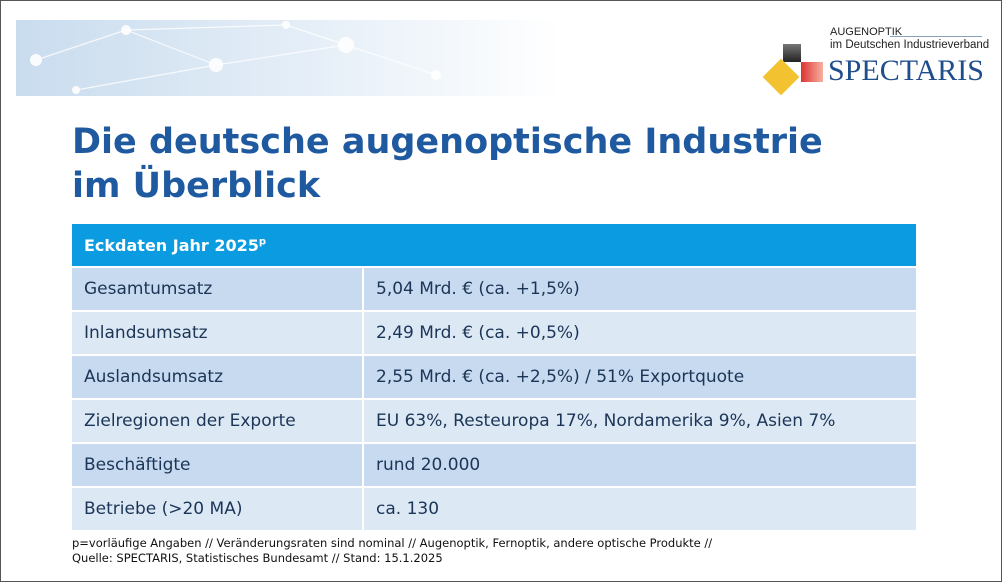  I want to click on table-header-sup: p, so click(262, 242).